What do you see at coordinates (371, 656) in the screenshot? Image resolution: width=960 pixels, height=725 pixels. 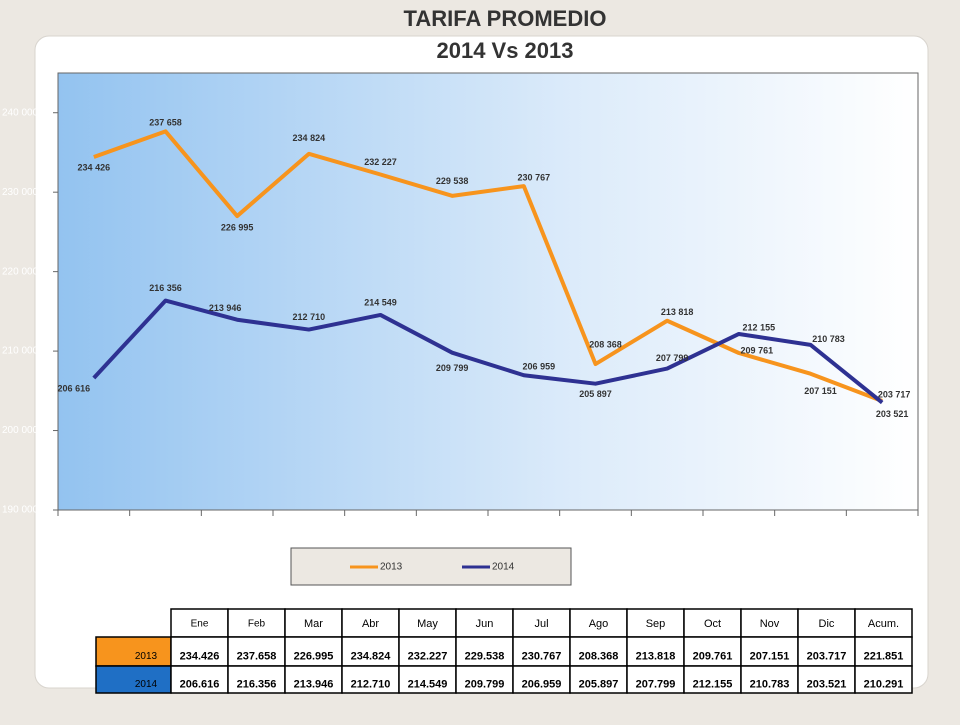 I see `cell-text: 234.824` at bounding box center [371, 656].